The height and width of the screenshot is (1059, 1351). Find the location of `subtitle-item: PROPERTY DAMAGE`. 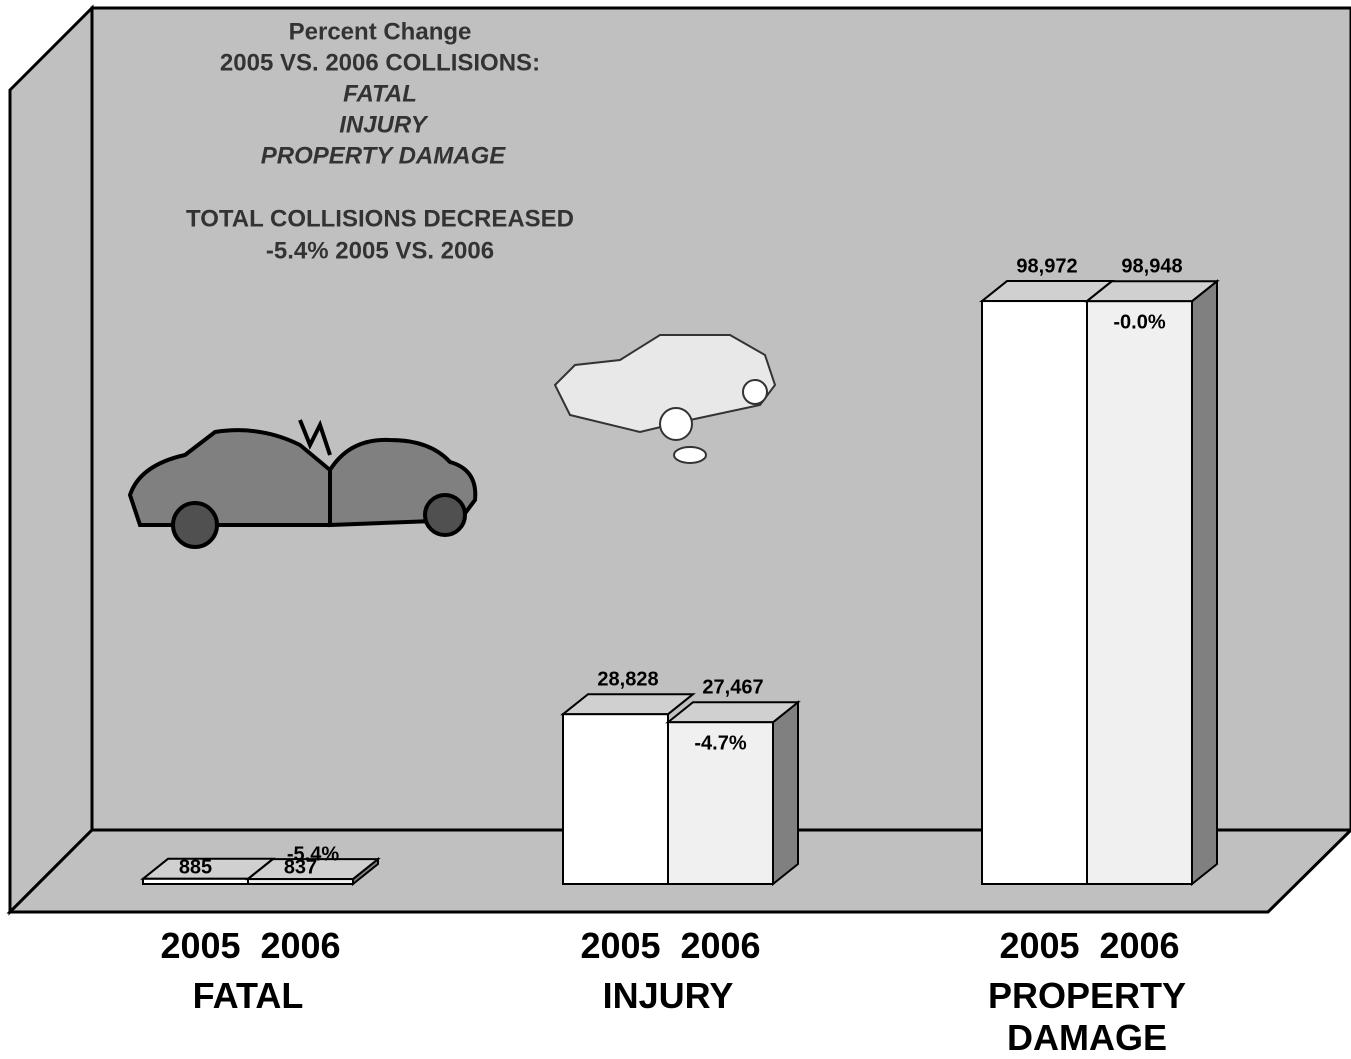

subtitle-item: PROPERTY DAMAGE is located at coordinates (383, 155).